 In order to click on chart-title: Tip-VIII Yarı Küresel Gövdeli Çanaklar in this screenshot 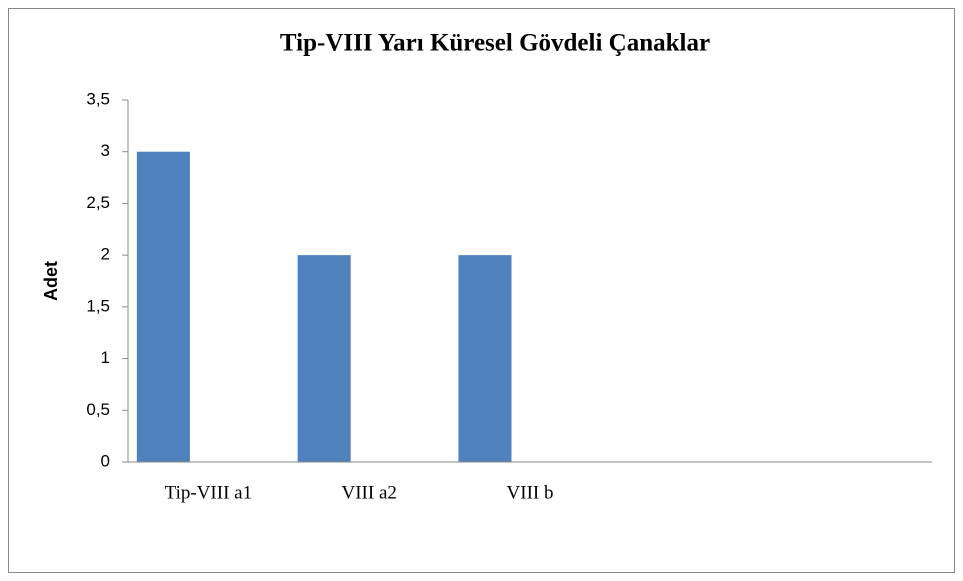, I will do `click(495, 43)`.